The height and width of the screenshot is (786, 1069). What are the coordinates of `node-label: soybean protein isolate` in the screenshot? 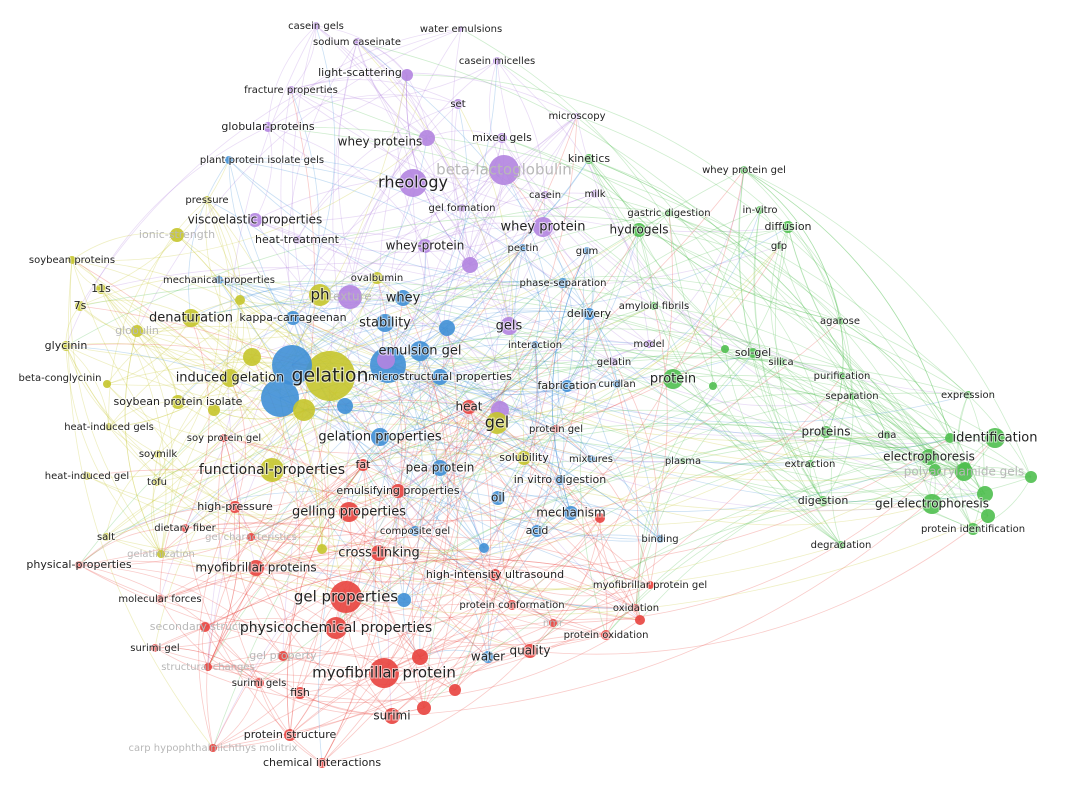 It's located at (178, 401).